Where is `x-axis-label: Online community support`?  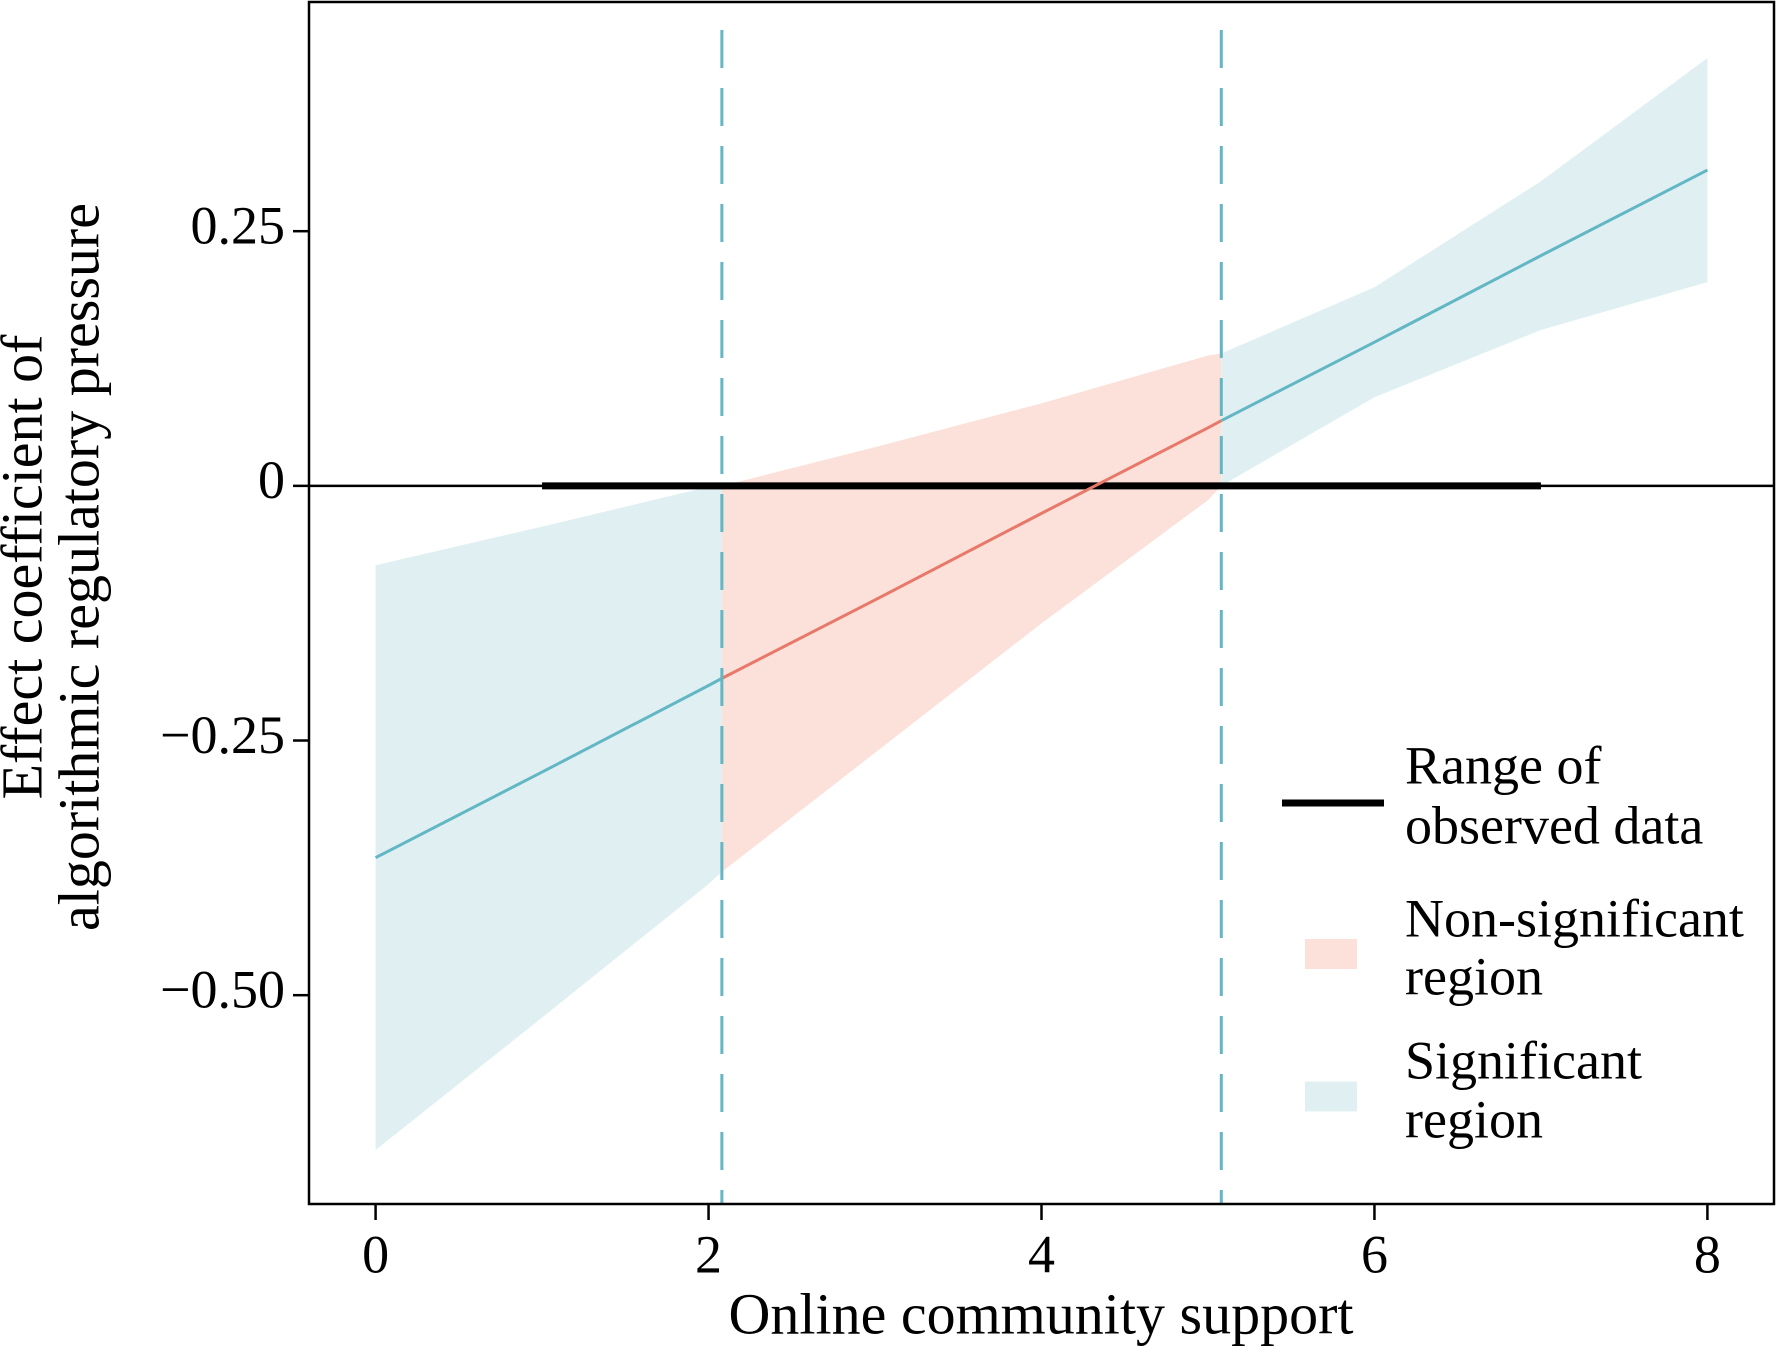 x-axis-label: Online community support is located at coordinates (1040, 1313).